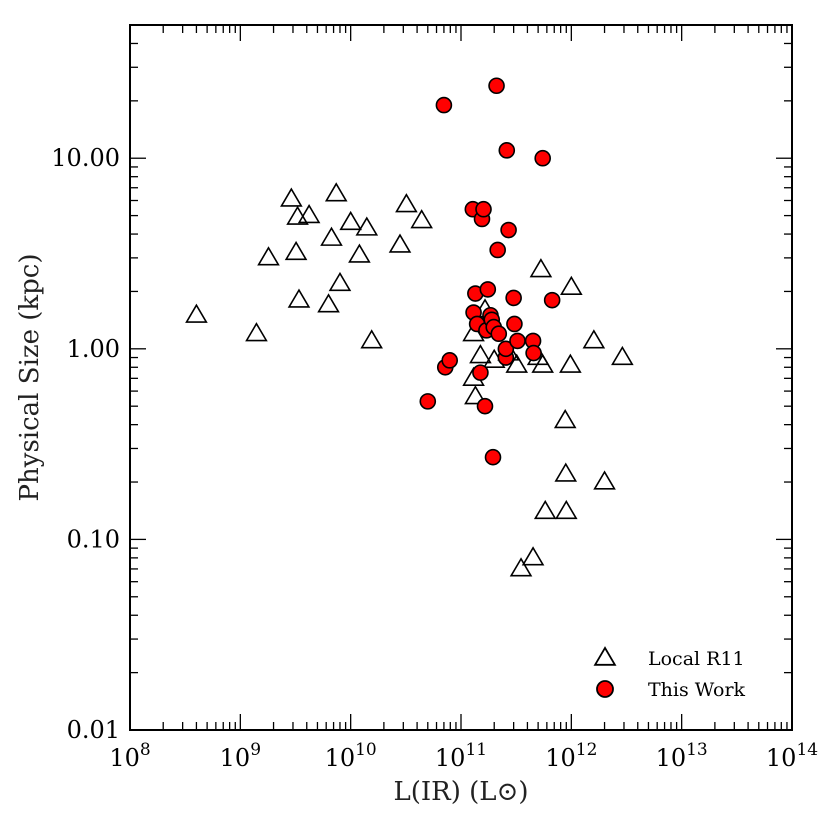  Describe the element at coordinates (490, 271) in the screenshot. I see `series-this-work` at that location.